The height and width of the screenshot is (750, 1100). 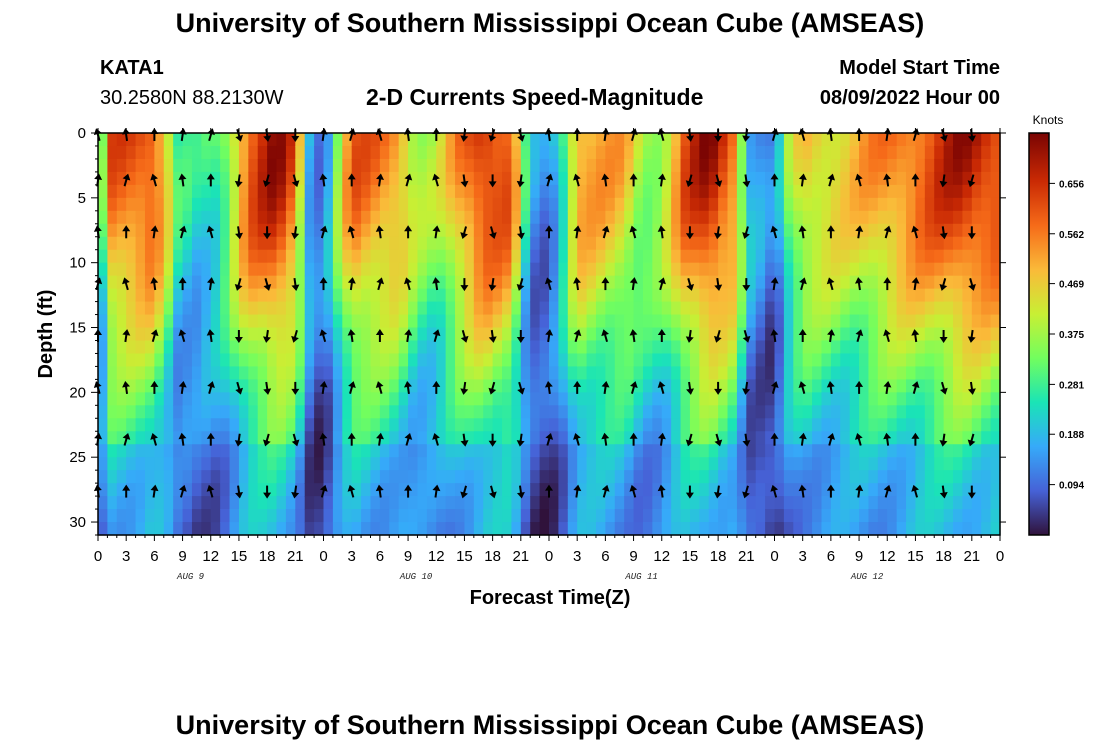 I want to click on colorbar-gradient, so click(x=1039, y=334).